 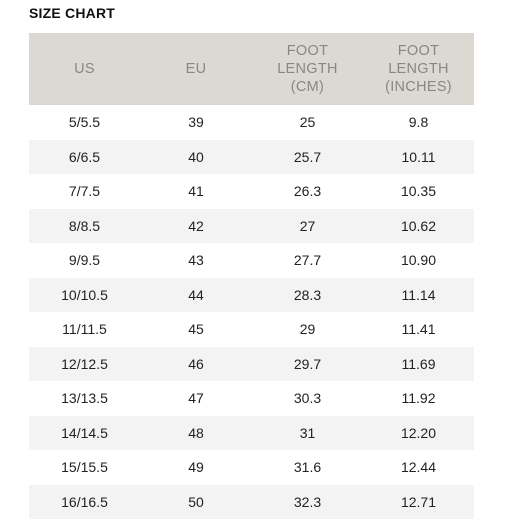 I want to click on table-row: 15/15.5 49 31.6 12.44, so click(x=251, y=467).